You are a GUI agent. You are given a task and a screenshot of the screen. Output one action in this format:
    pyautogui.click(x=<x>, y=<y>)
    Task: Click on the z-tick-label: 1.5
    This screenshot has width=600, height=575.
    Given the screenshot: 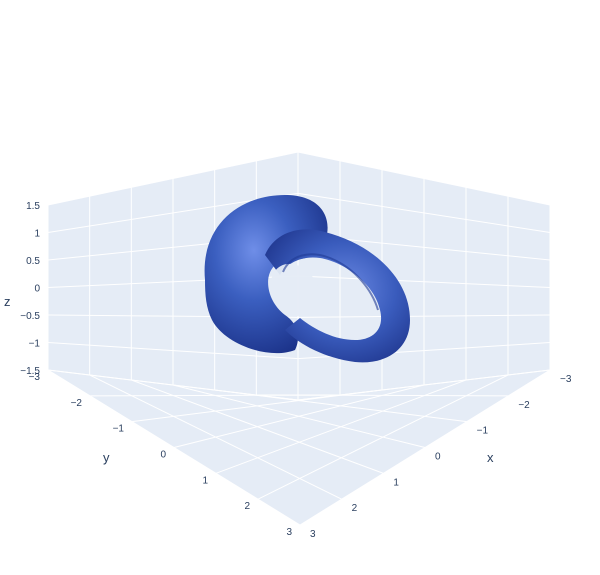 What is the action you would take?
    pyautogui.click(x=33, y=206)
    